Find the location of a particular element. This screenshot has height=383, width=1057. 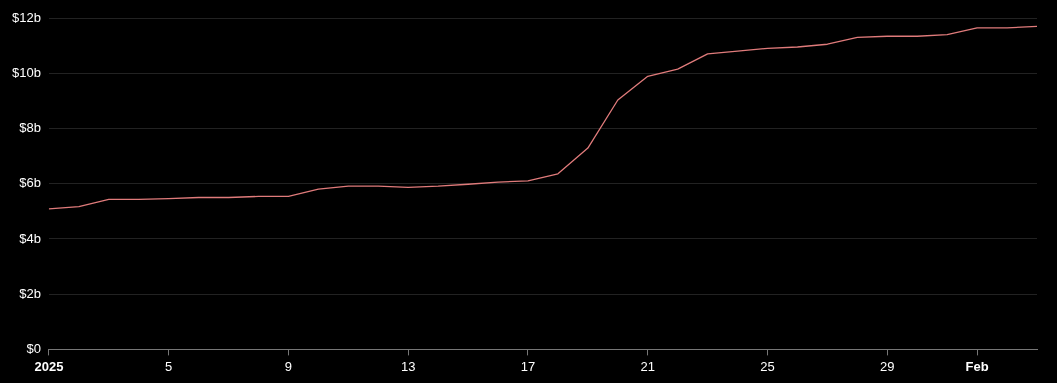

y-tick-label: $6b is located at coordinates (30, 183).